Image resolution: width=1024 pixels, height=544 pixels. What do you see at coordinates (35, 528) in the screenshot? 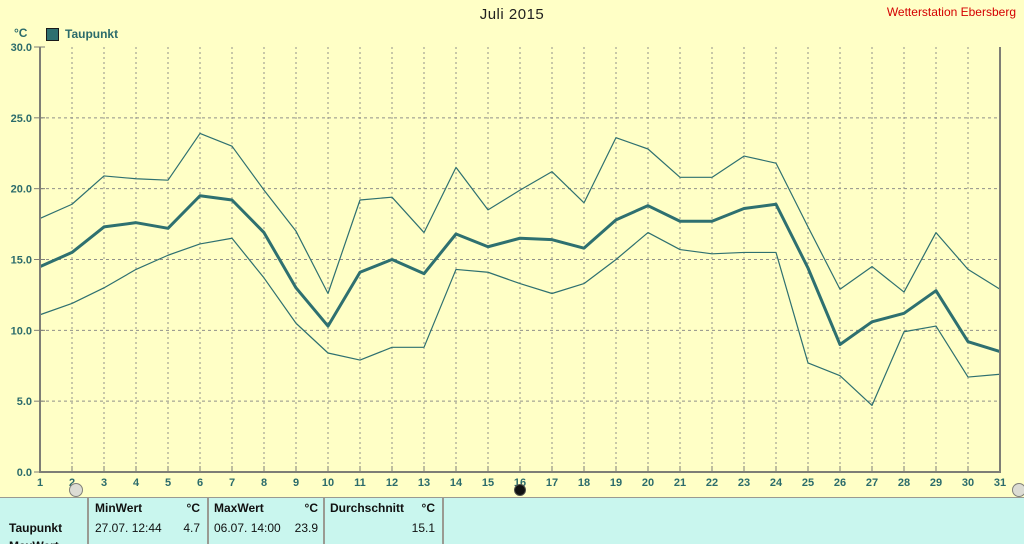
I see `table-row-label: Taupunkt` at bounding box center [35, 528].